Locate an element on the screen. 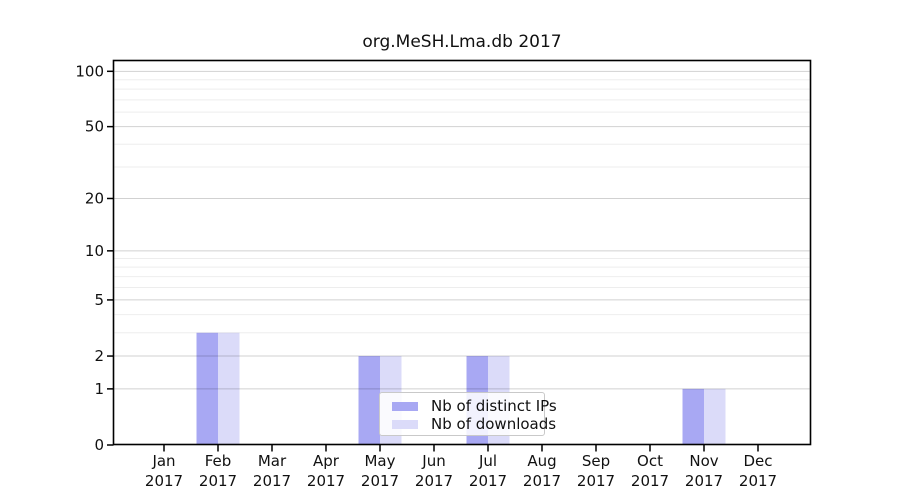 The image size is (900, 500). y-tick-label: 2 is located at coordinates (99, 356).